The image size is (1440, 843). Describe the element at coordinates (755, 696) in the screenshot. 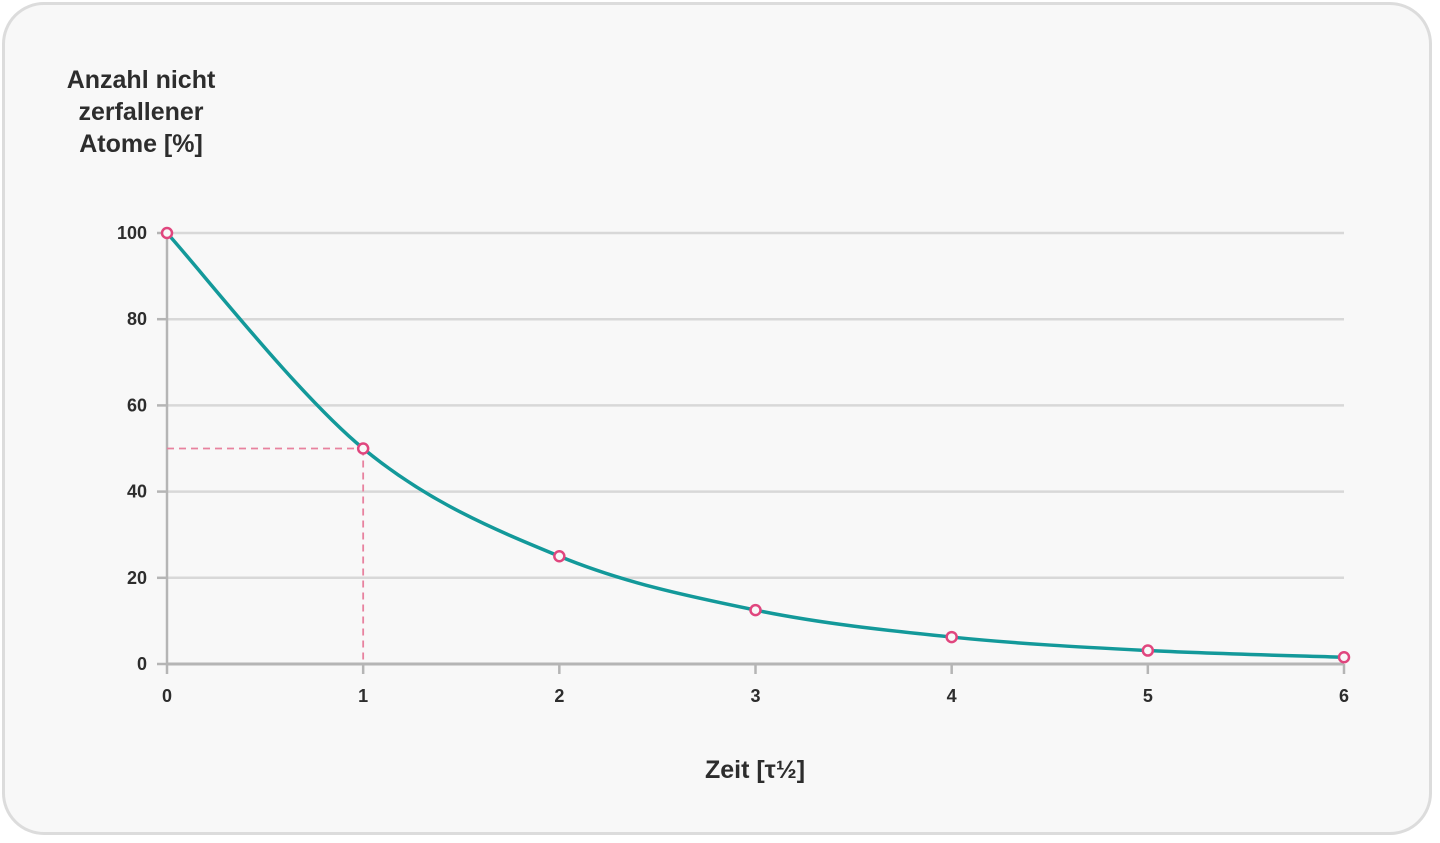

I see `x-tick-label-3: 3` at that location.